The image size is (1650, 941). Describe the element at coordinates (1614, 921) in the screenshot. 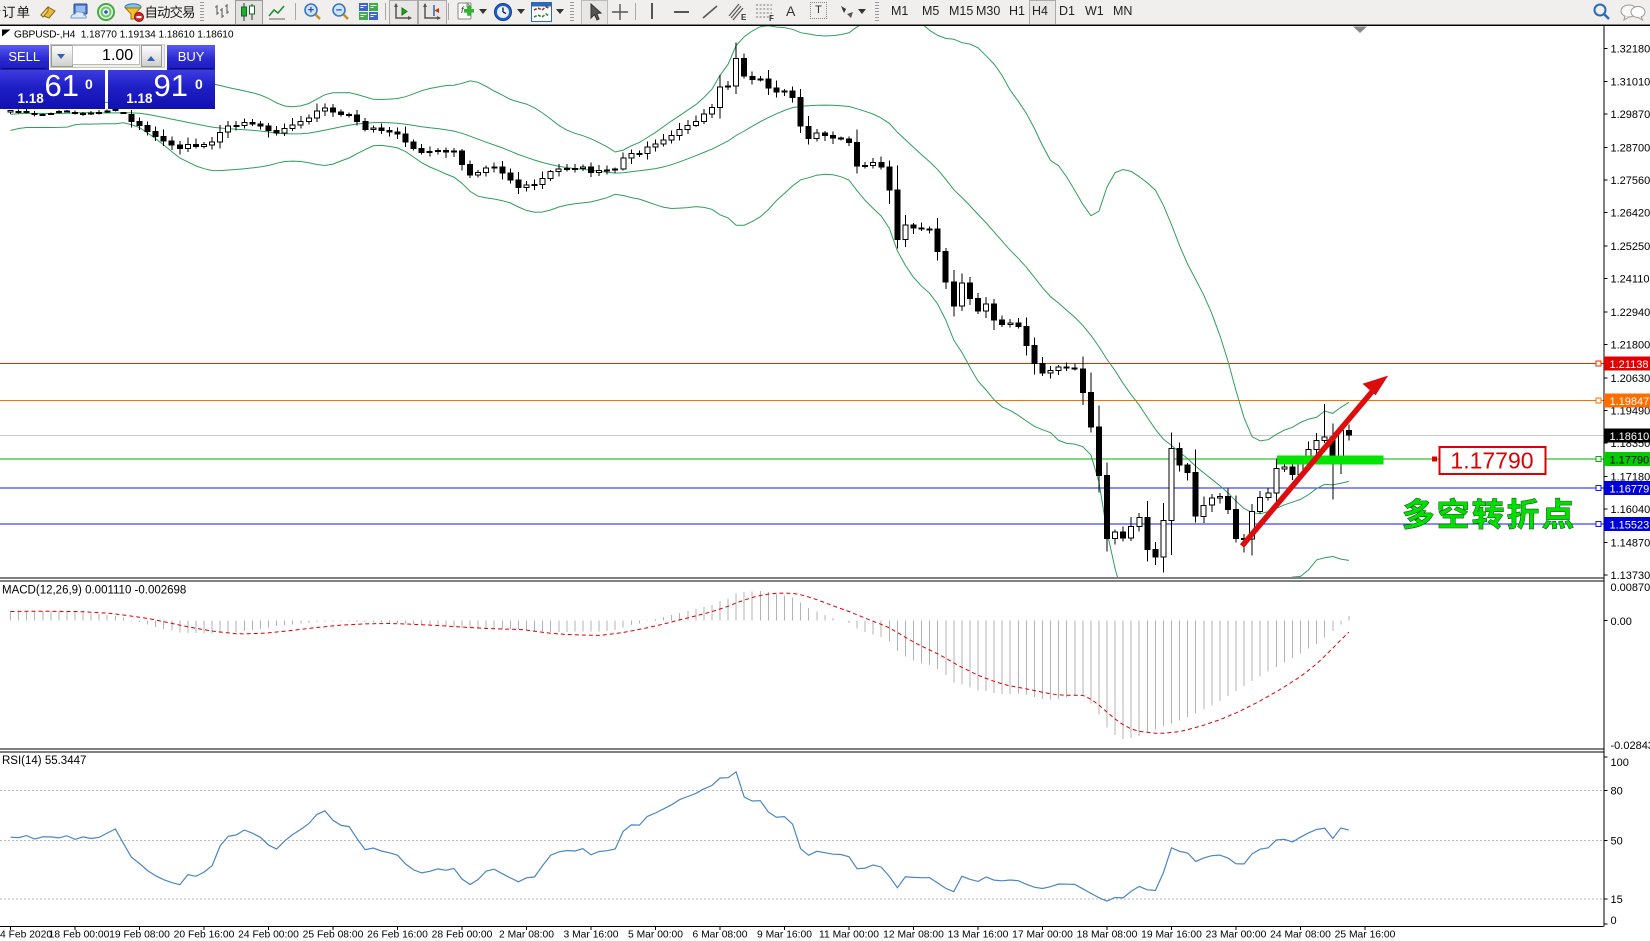

I see `svg-text: 0` at that location.